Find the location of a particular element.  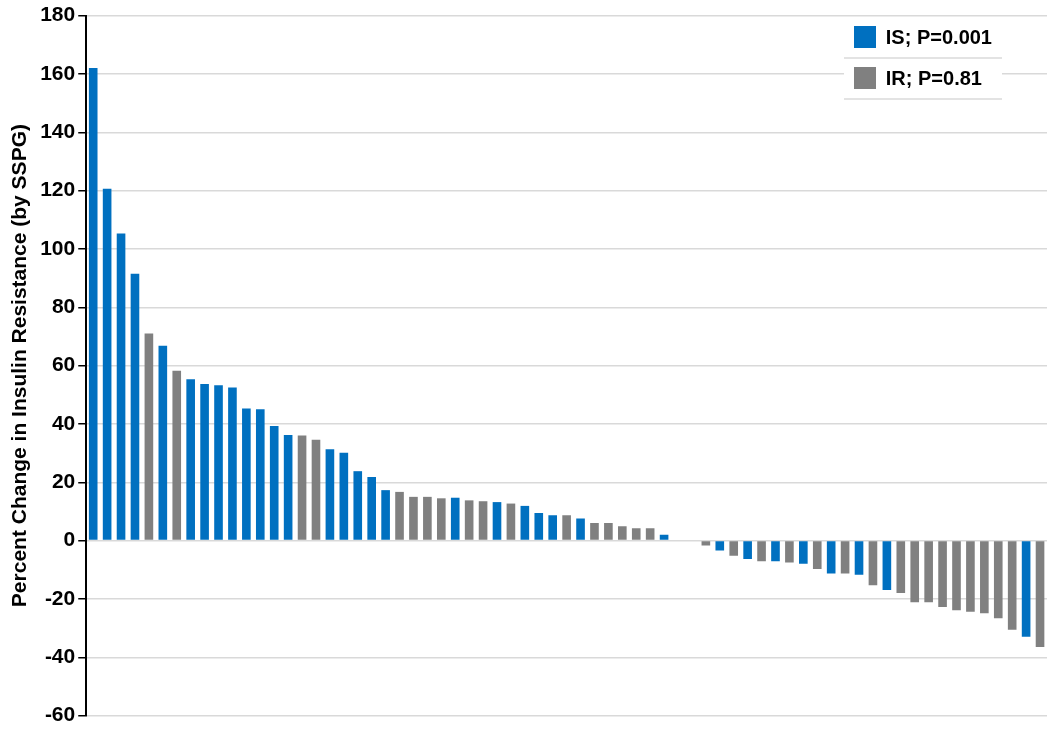

y-tick-label: 60 is located at coordinates (63, 364).